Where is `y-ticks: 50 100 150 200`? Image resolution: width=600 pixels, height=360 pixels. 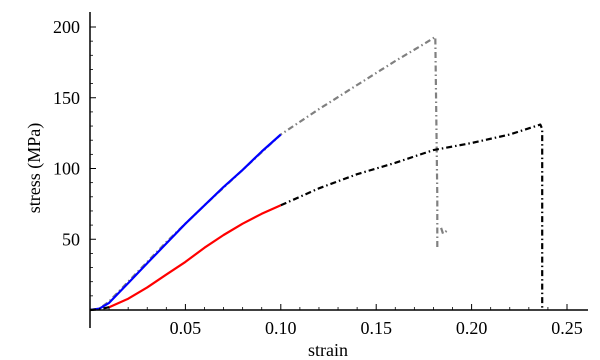 y-ticks: 50 100 150 200 is located at coordinates (74, 157).